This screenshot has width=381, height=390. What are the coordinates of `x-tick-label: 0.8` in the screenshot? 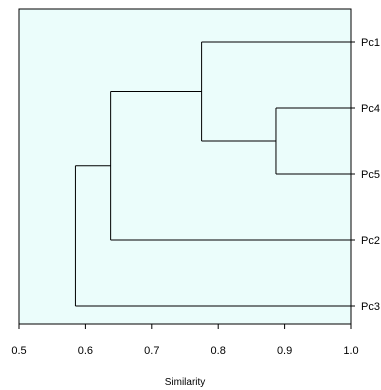 It's located at (218, 351).